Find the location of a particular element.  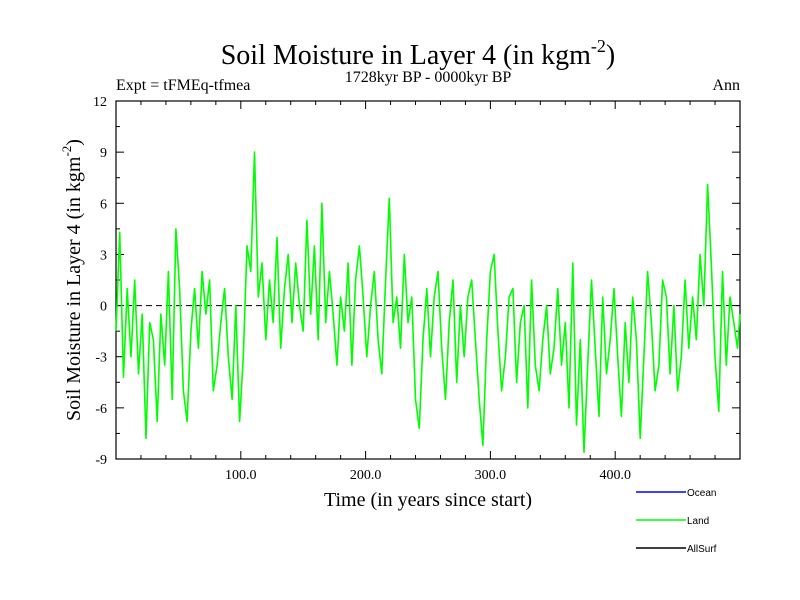

y-tick-label: -9 is located at coordinates (101, 460).